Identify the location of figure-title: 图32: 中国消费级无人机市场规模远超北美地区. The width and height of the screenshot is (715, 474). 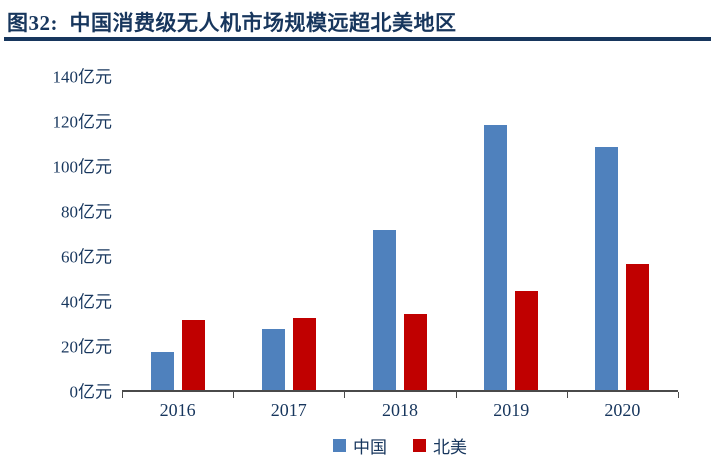
(232, 23).